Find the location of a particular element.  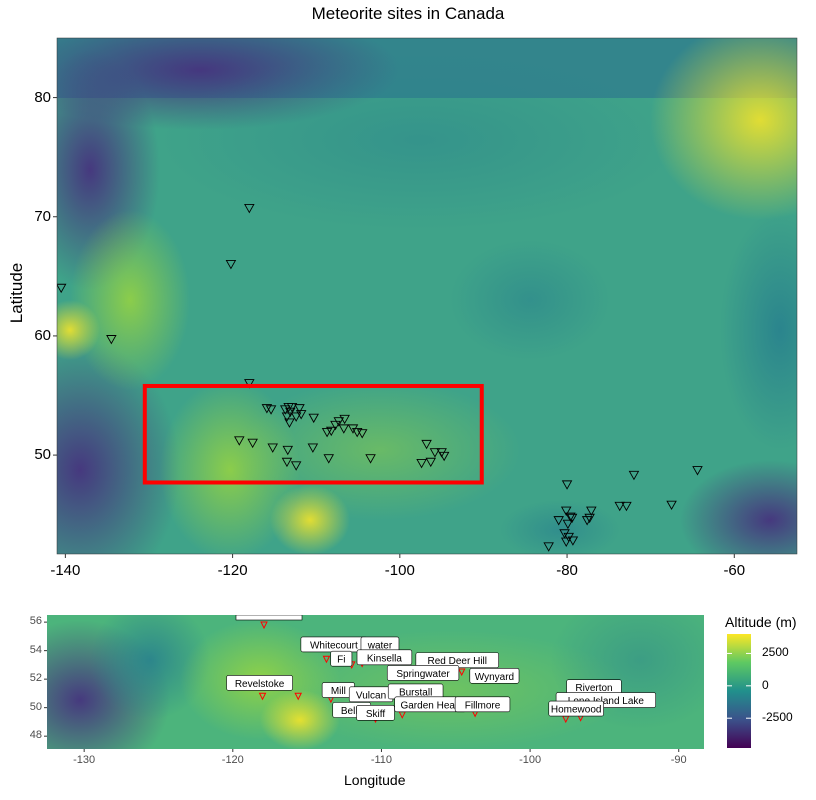

x-tick-label-1: -120 is located at coordinates (232, 570).